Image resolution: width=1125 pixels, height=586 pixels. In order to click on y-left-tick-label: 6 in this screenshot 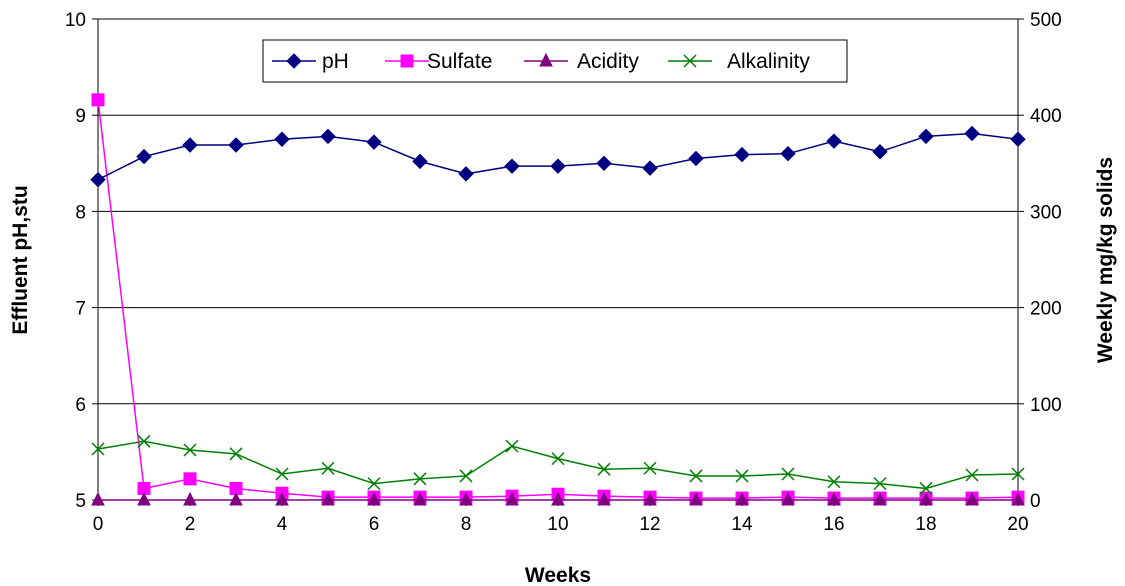, I will do `click(80, 405)`.